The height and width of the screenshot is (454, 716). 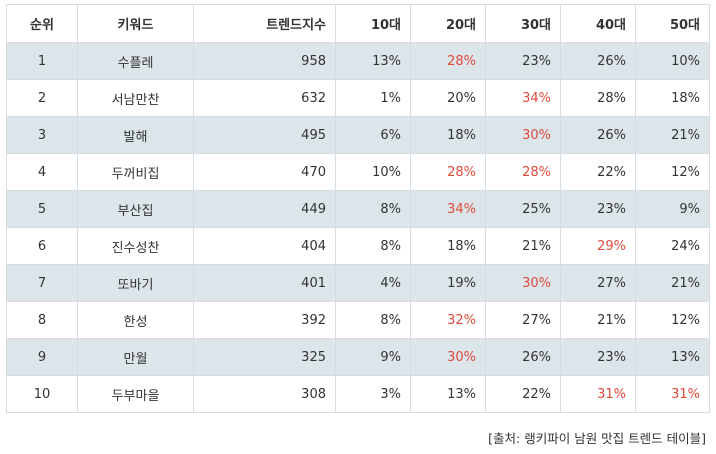 I want to click on trend-index-cell: 308, so click(x=264, y=394).